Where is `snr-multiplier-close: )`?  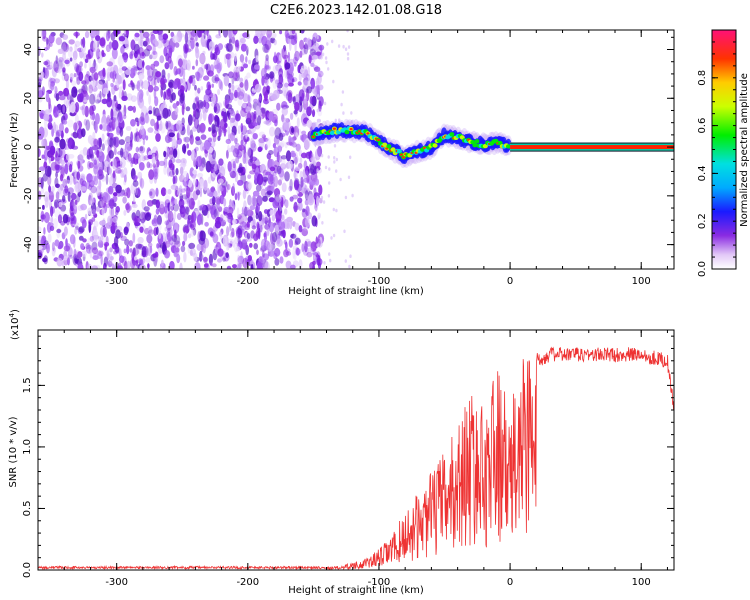
snr-multiplier-close: ) is located at coordinates (15, 311).